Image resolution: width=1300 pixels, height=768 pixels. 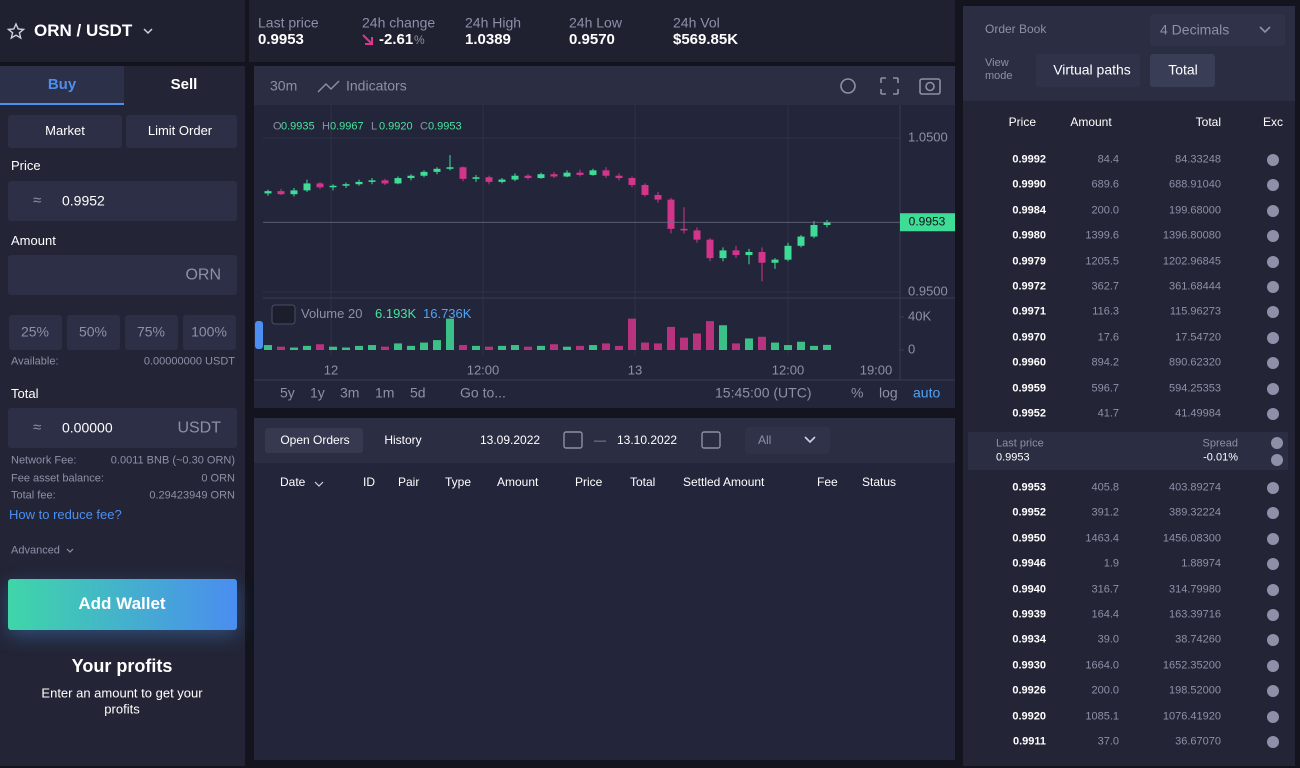 What do you see at coordinates (326, 126) in the screenshot?
I see `legend-key: H` at bounding box center [326, 126].